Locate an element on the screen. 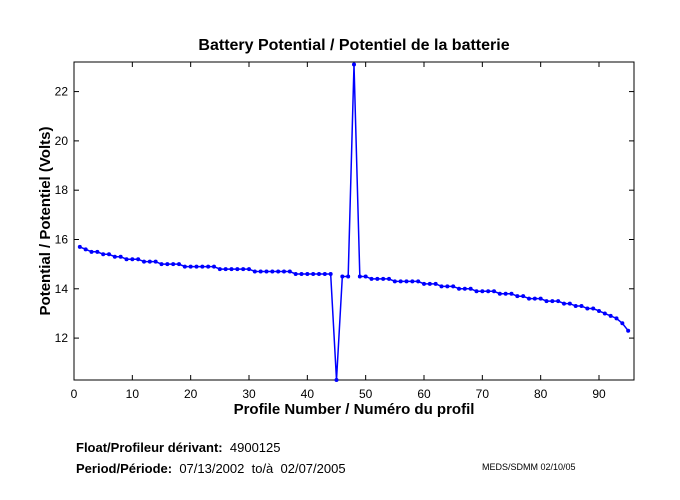 This screenshot has height=500, width=680. float-info: Float/Profileur dérivant: 4900125 is located at coordinates (178, 447).